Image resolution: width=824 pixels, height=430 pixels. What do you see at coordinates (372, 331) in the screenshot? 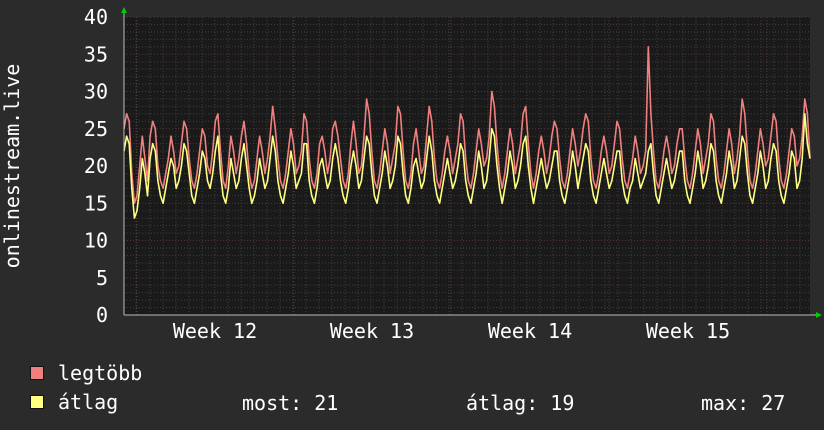
I see `x-tick-label: Week 13` at bounding box center [372, 331].